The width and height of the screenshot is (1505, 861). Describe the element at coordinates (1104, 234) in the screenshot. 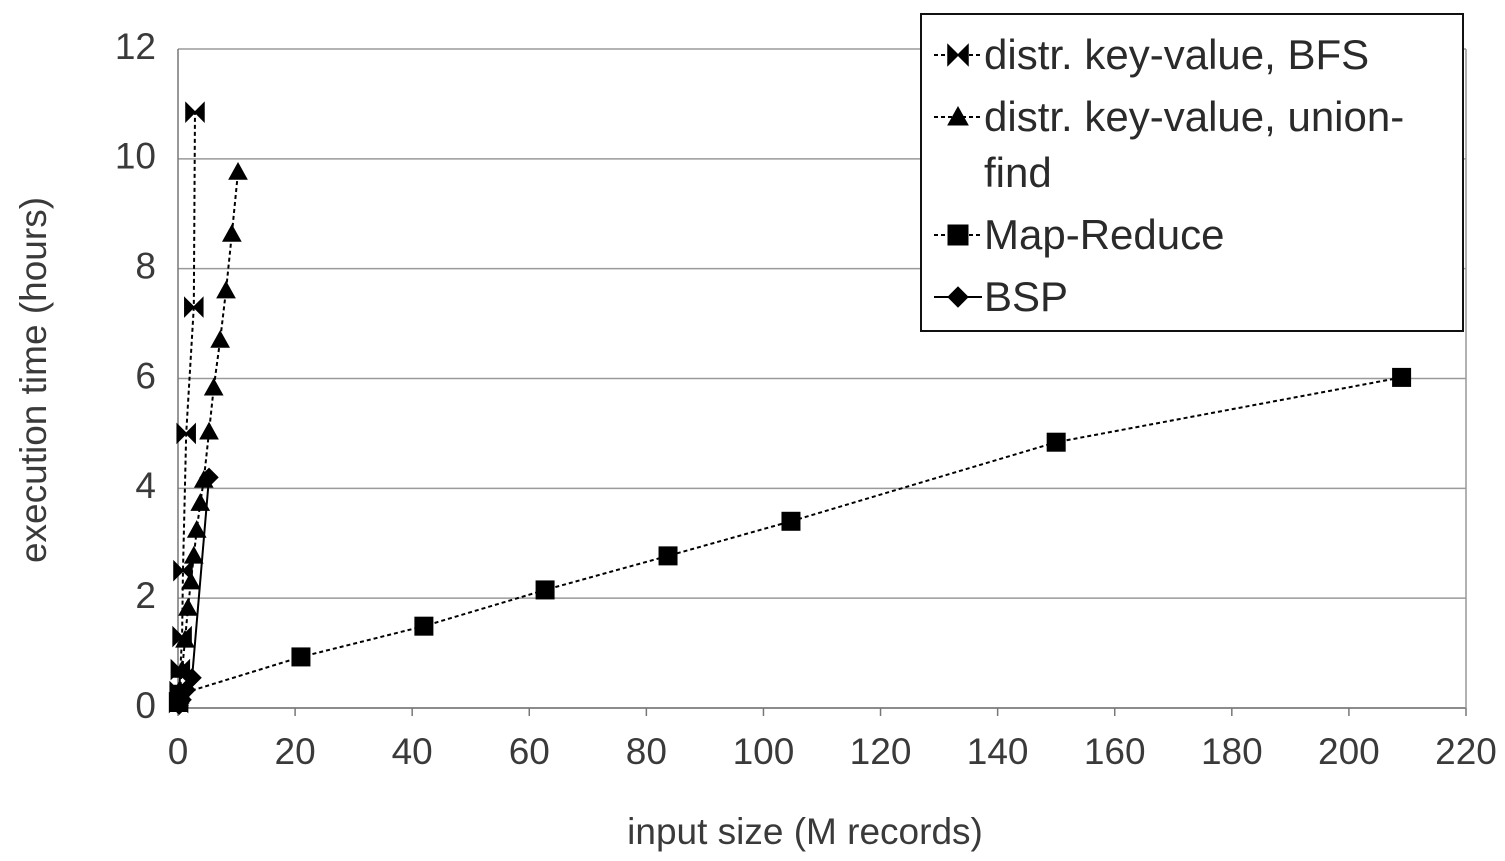

I see `legend-label: Map-Reduce` at that location.